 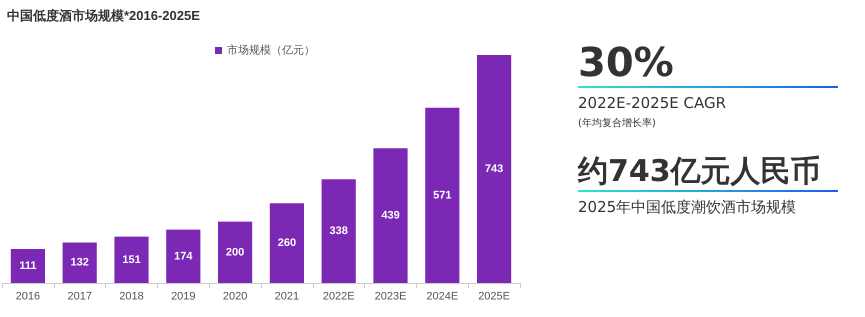 What do you see at coordinates (235, 296) in the screenshot?
I see `x-tick-label: 2020` at bounding box center [235, 296].